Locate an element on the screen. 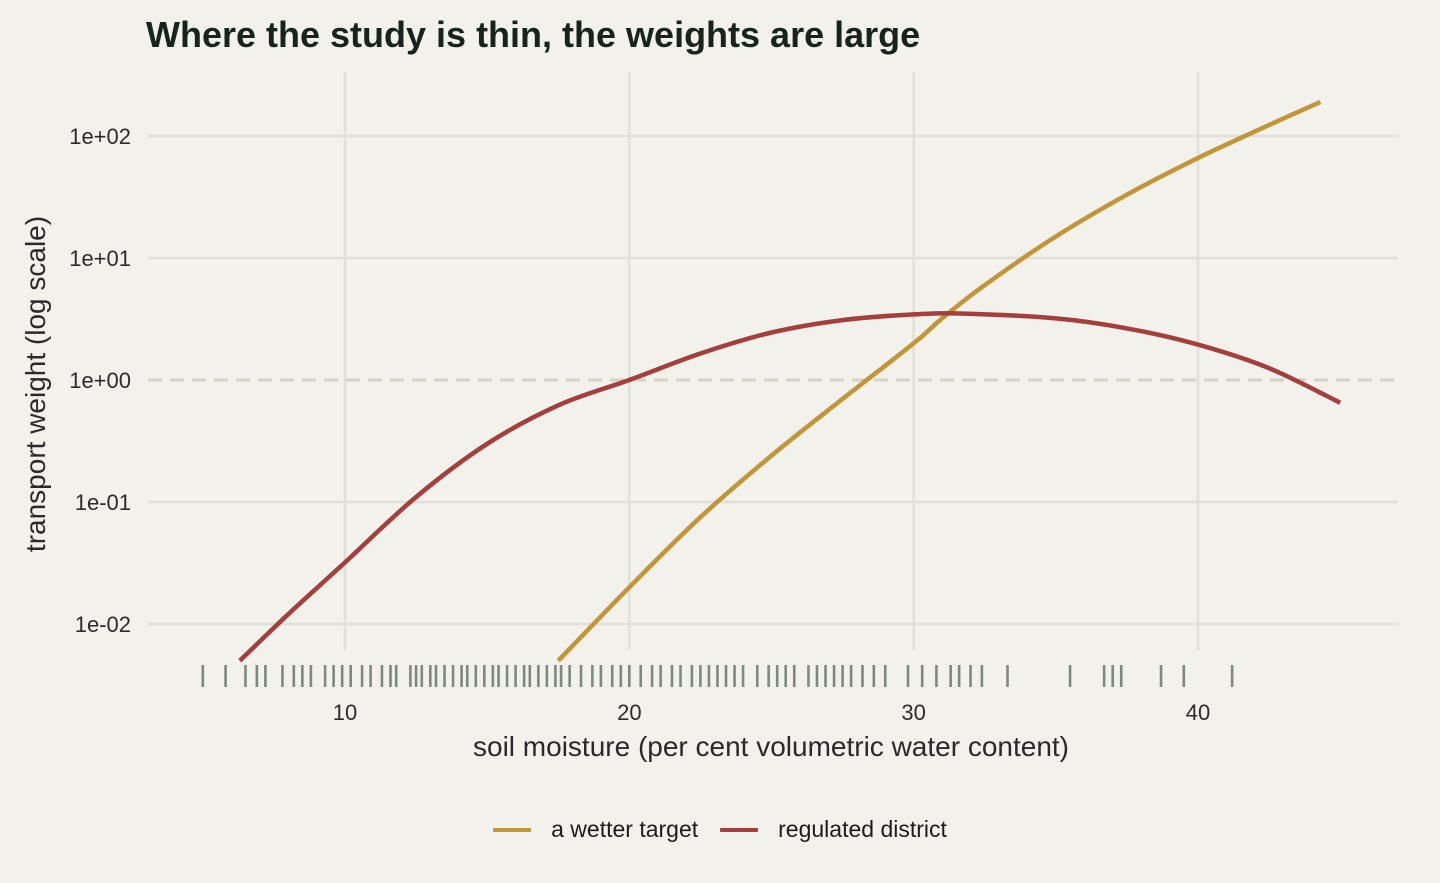 This screenshot has height=883, width=1440. rug-marks is located at coordinates (717, 676).